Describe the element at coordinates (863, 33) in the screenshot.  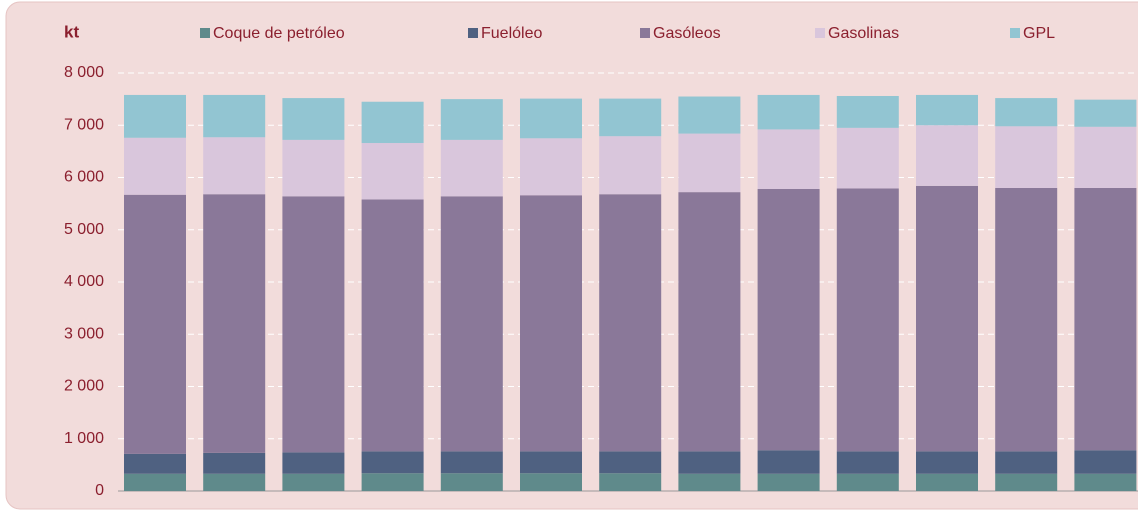
I see `legend-label: Gasolinas` at that location.